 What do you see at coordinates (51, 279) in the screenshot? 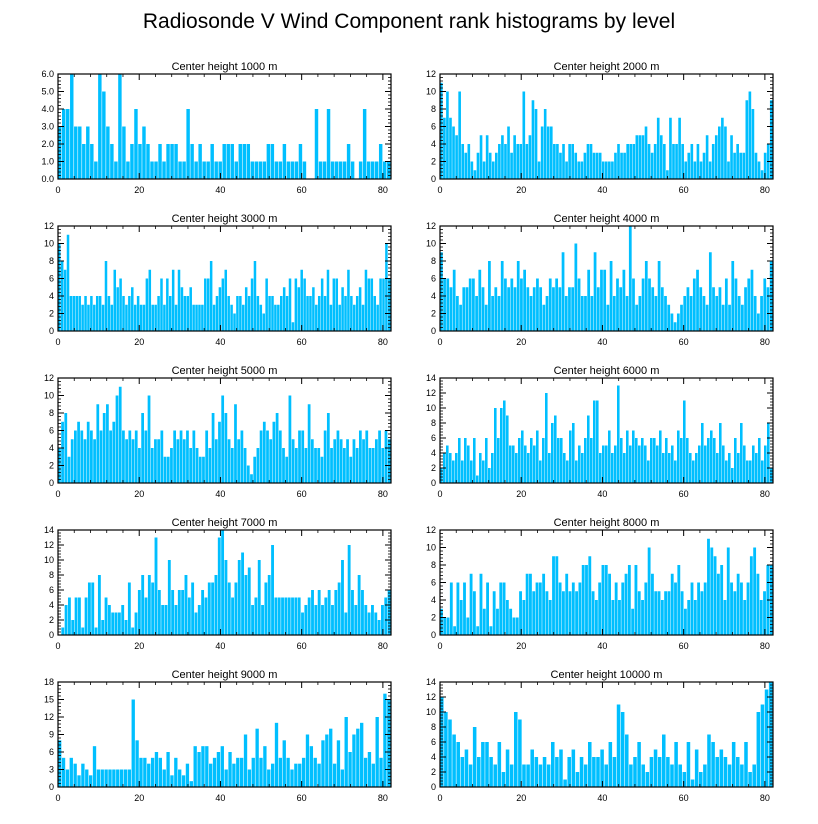
I see `y-tick-label: 6` at bounding box center [51, 279].